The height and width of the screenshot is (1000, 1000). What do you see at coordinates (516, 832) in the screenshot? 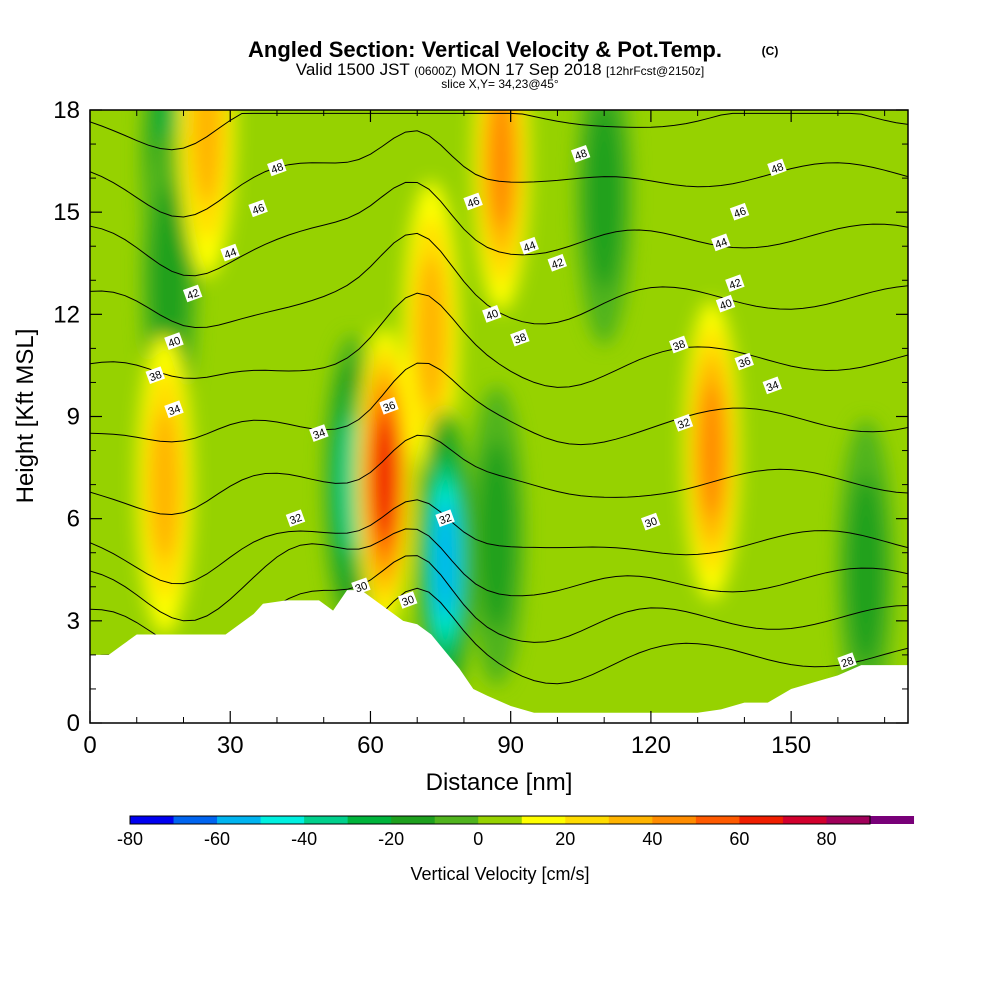
I see `colorbar: -80 -60 -40 -20 0 20 40 60 80` at bounding box center [516, 832].